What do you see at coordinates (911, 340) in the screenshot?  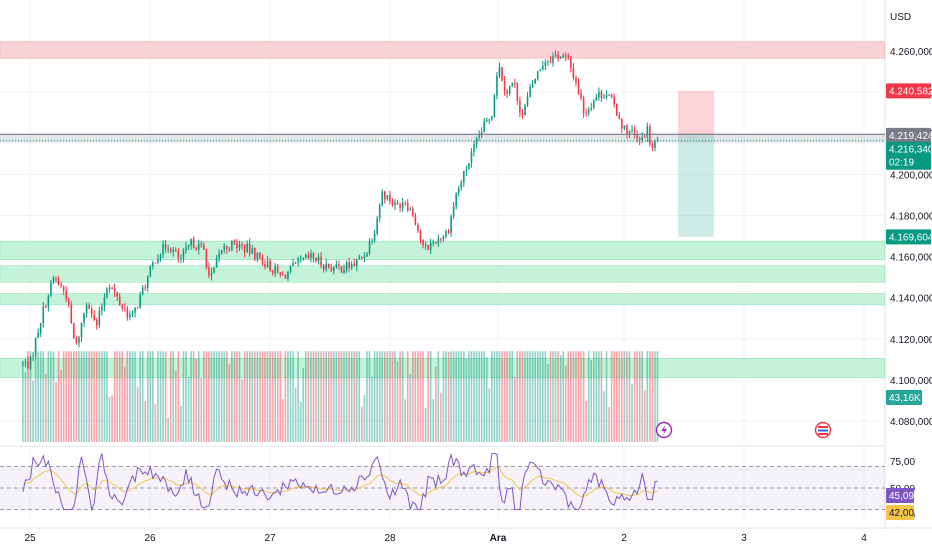 I see `price-tick-label: 4.120,000` at bounding box center [911, 340].